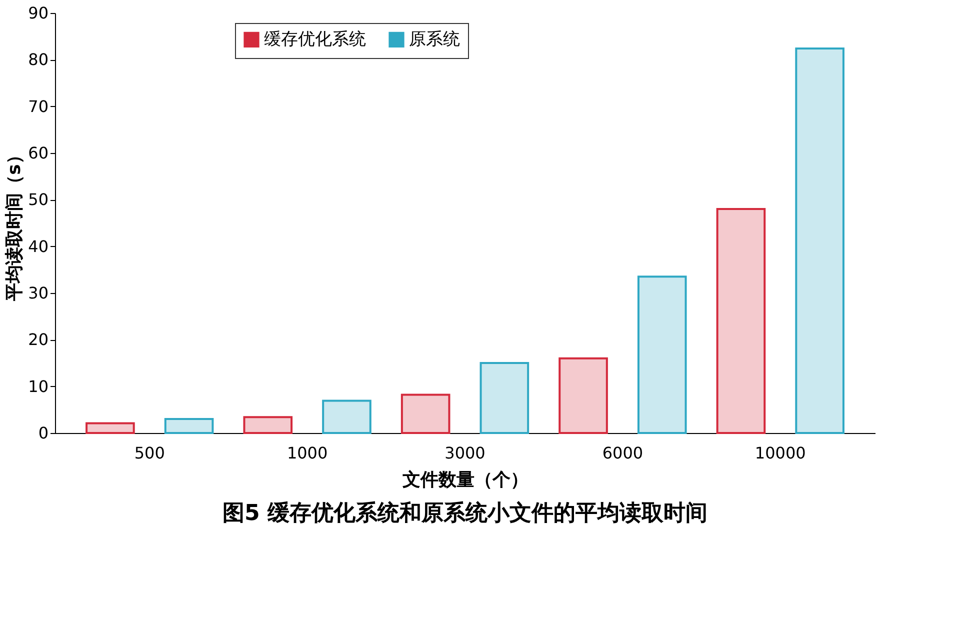 This screenshot has width=978, height=619. I want to click on x-tick-label: 10000, so click(780, 453).